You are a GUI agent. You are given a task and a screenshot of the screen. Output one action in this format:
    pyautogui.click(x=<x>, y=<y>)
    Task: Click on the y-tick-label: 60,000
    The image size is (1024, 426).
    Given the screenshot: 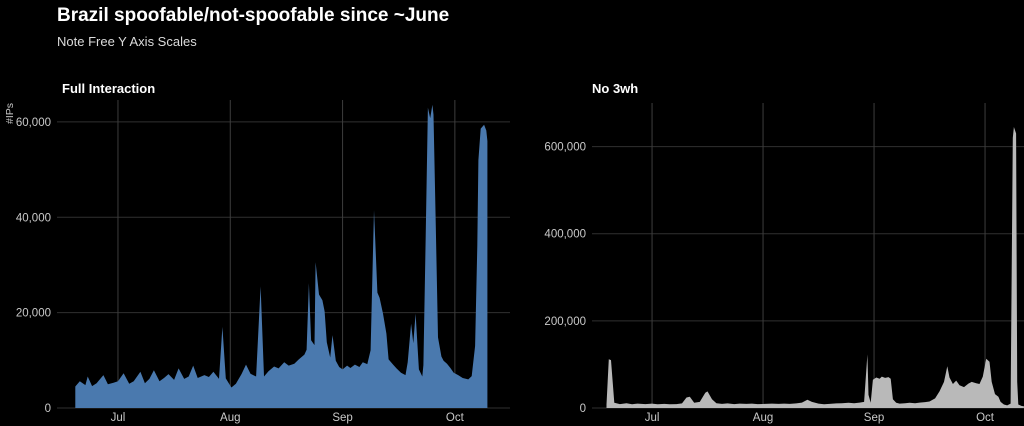 What is the action you would take?
    pyautogui.click(x=33, y=123)
    